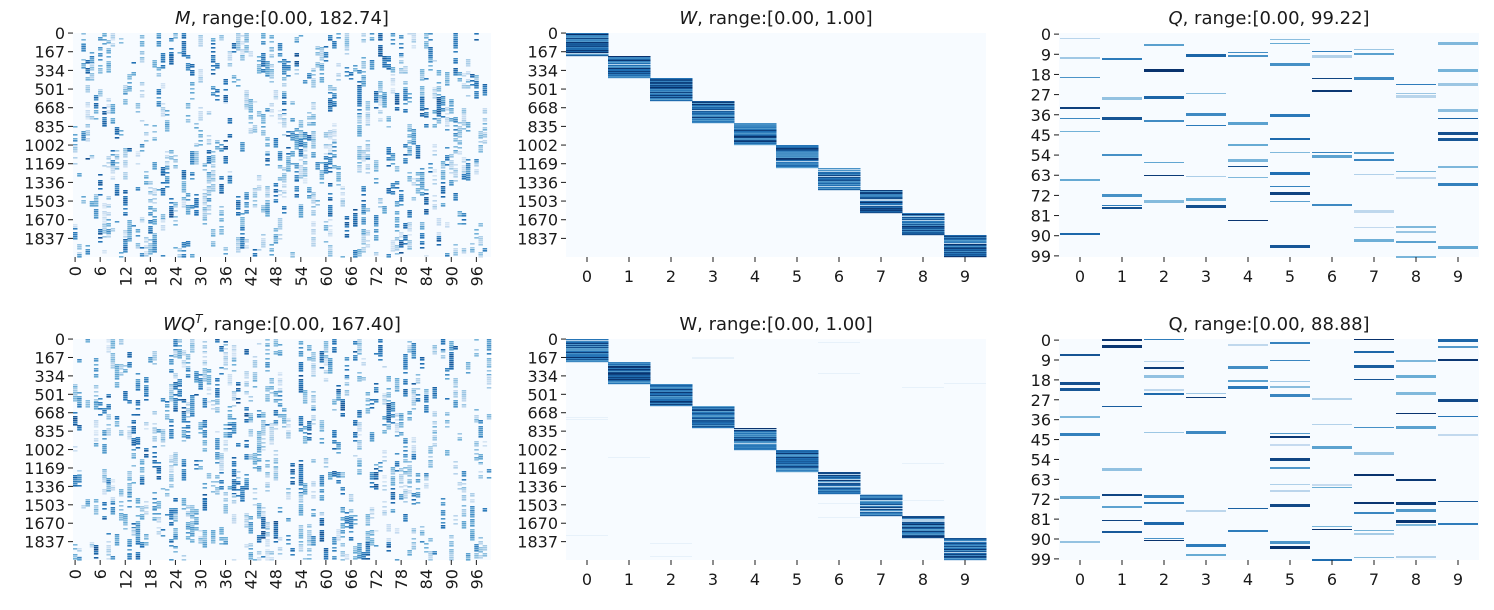 Image resolution: width=1494 pixels, height=610 pixels. What do you see at coordinates (1041, 135) in the screenshot?
I see `y-tick-label: 45` at bounding box center [1041, 135].